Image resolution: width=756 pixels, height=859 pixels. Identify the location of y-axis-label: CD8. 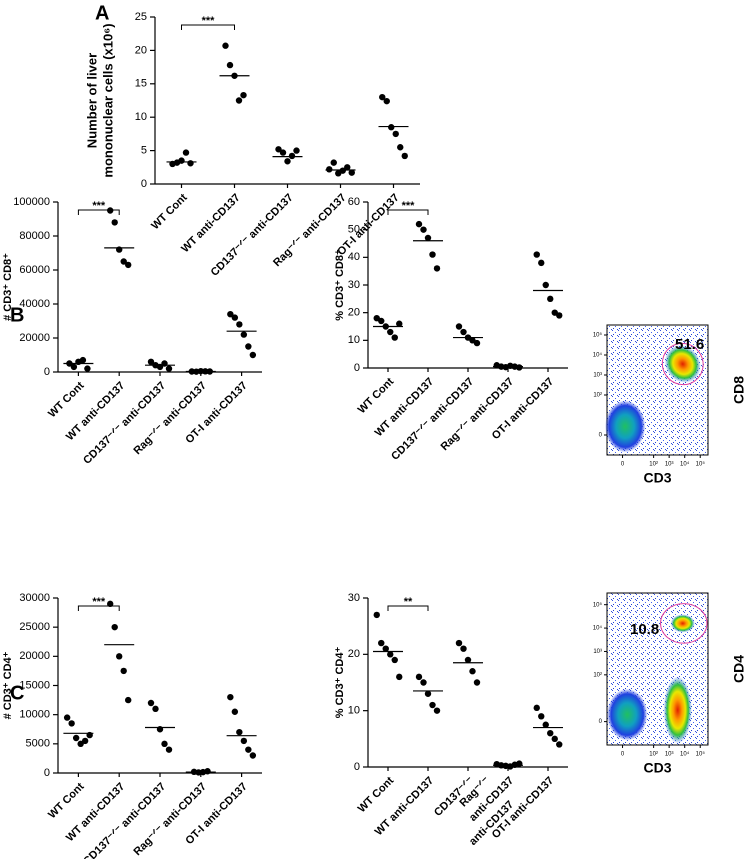
(739, 390).